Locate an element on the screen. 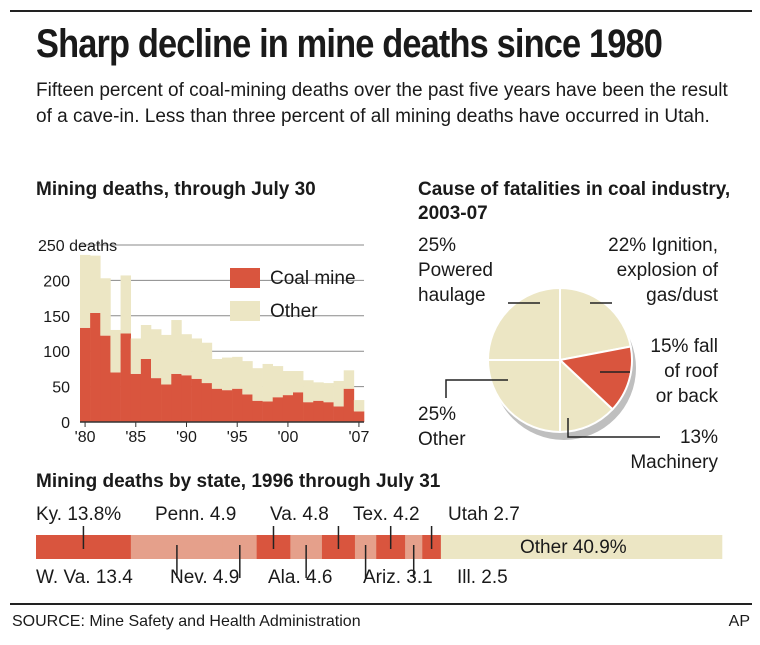 This screenshot has height=645, width=760. bar-other-1997 is located at coordinates (257, 384).